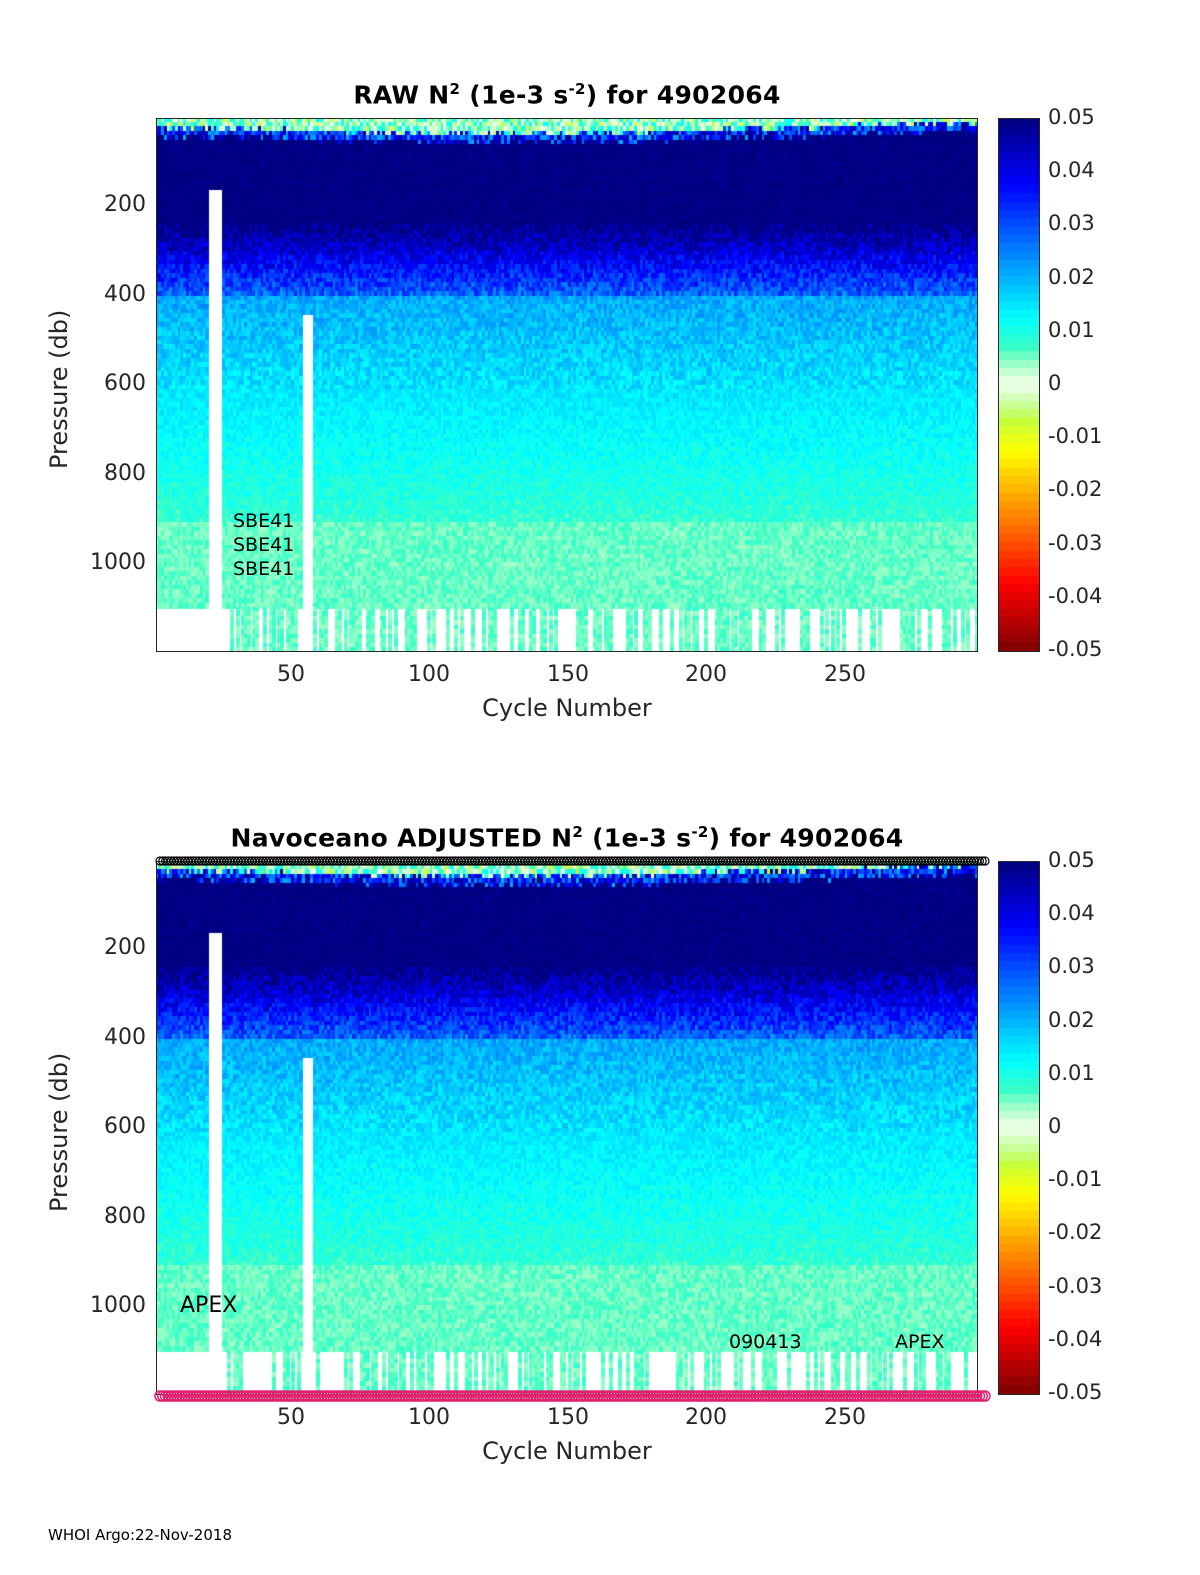 The image size is (1200, 1575). Describe the element at coordinates (125, 947) in the screenshot. I see `adjusted-ytick: 200` at that location.